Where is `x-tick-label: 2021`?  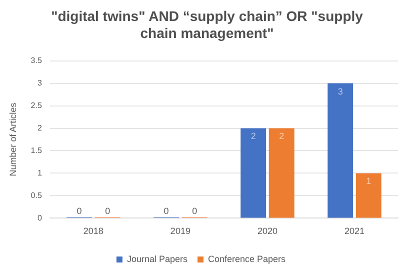 x-tick-label: 2021 is located at coordinates (354, 231).